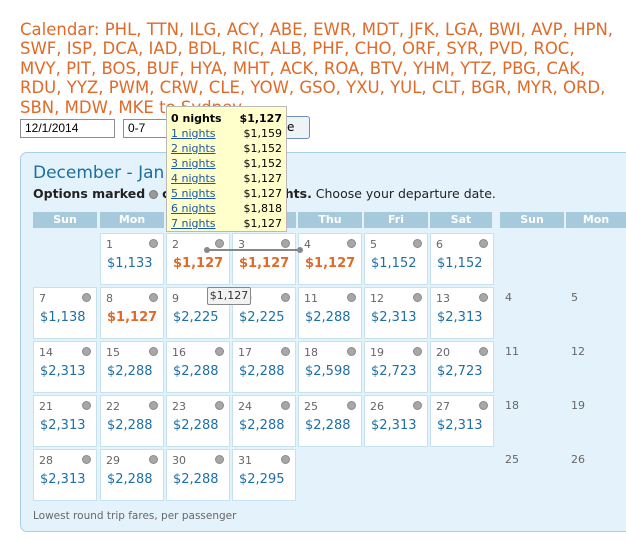  What do you see at coordinates (130, 263) in the screenshot?
I see `fare-price: $1,133` at bounding box center [130, 263].